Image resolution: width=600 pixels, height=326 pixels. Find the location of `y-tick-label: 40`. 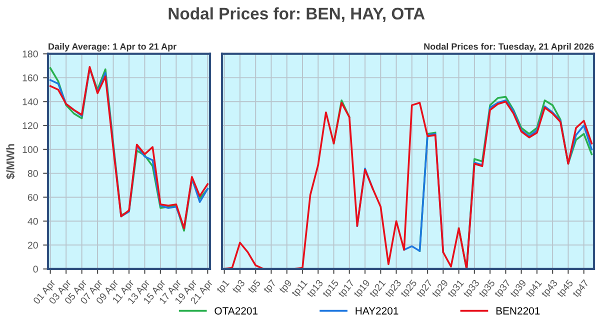

y-tick-label: 40 is located at coordinates (33, 221).